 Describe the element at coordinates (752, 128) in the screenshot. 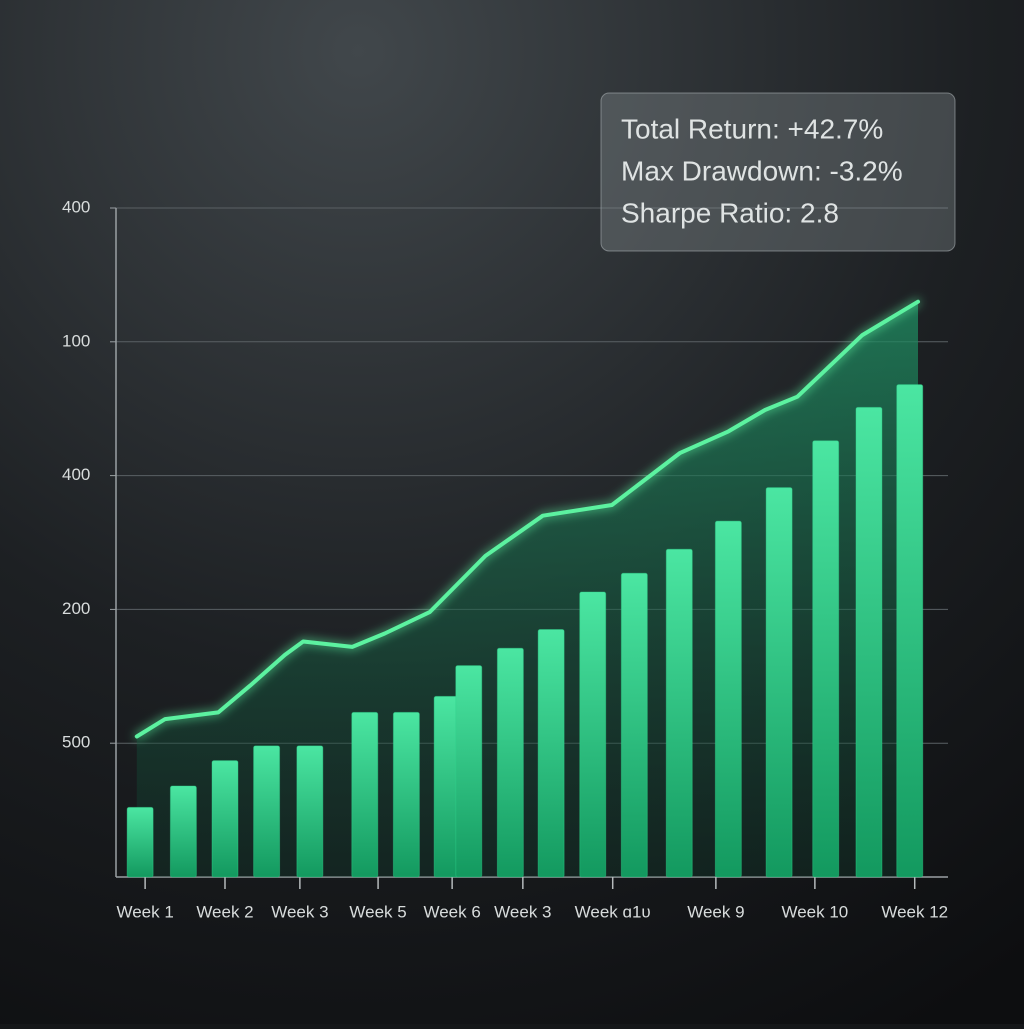

I see `stat-text: Total Return: +42.7%` at that location.